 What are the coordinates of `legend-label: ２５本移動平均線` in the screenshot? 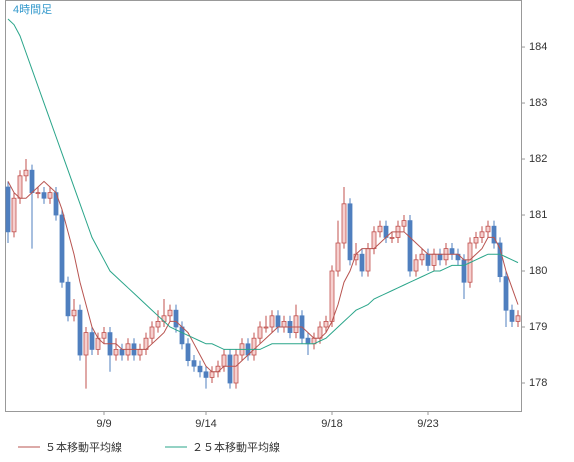 It's located at (236, 447).